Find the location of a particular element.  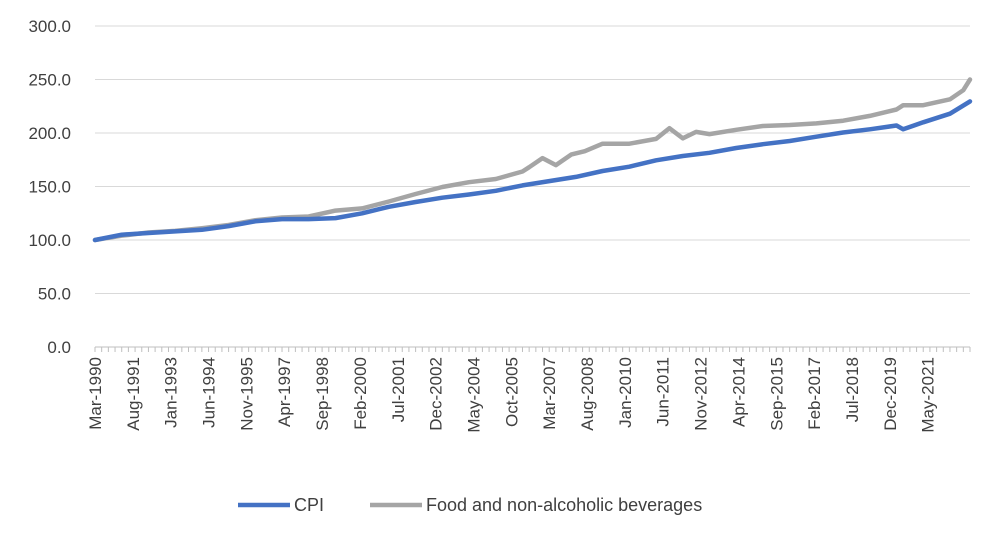

x-tick-label: Nov-2012 is located at coordinates (701, 394).